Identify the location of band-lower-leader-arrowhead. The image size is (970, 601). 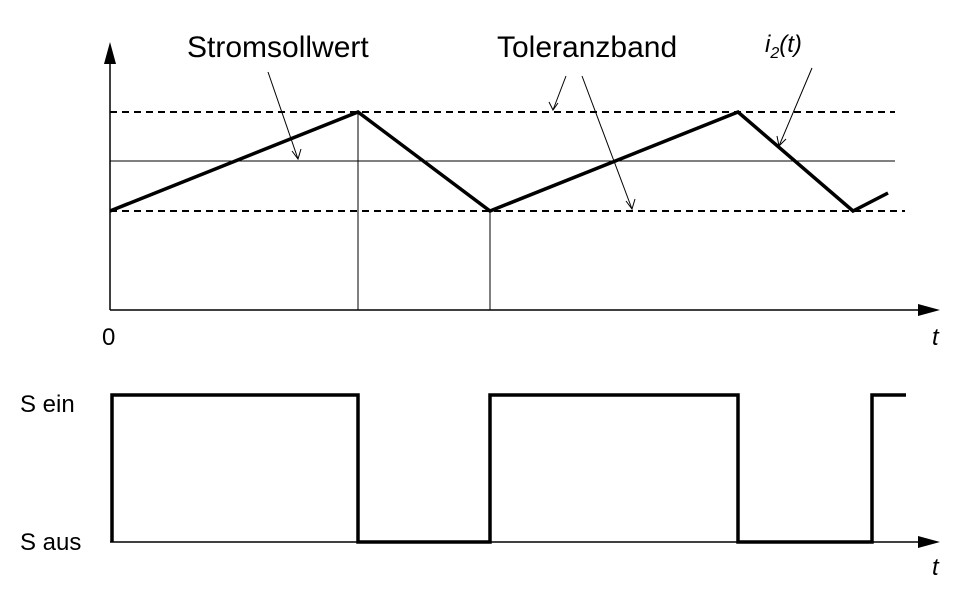
(630, 204).